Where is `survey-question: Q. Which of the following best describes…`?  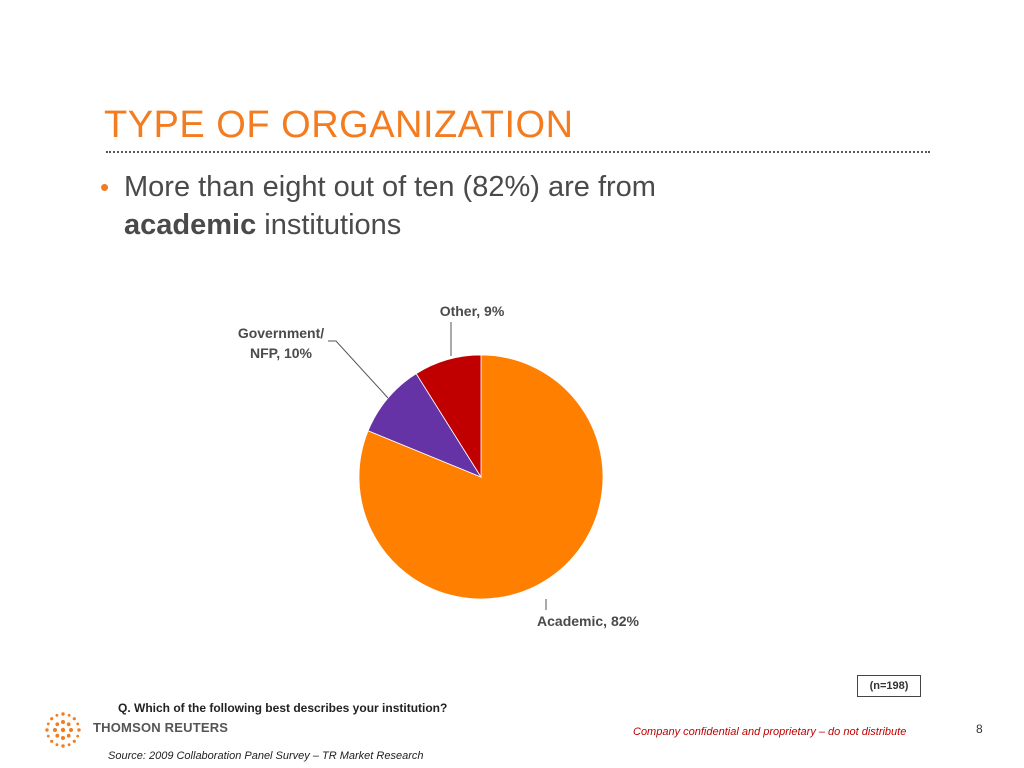
survey-question: Q. Which of the following best describes… is located at coordinates (283, 708).